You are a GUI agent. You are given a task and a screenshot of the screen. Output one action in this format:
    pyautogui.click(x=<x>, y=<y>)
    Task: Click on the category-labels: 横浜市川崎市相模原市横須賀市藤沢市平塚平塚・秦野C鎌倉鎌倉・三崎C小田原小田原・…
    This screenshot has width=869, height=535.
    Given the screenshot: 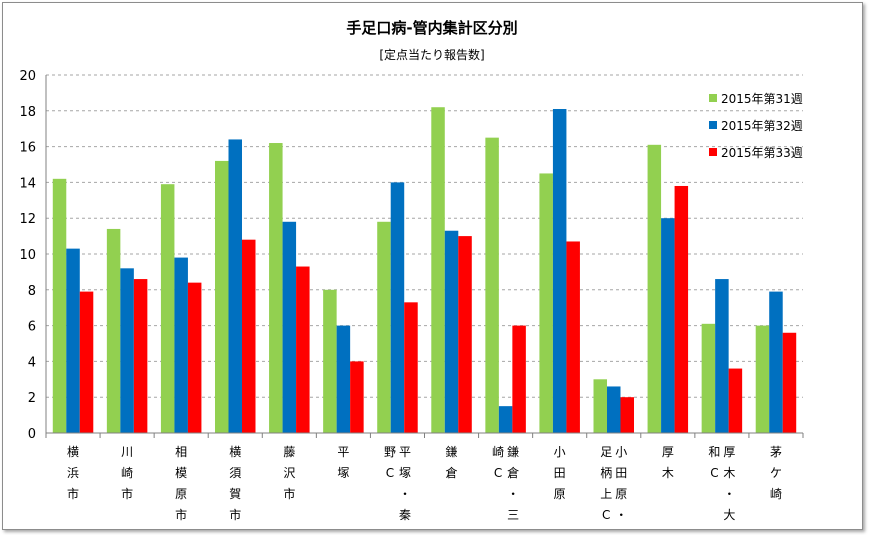 What is the action you would take?
    pyautogui.click(x=424, y=483)
    